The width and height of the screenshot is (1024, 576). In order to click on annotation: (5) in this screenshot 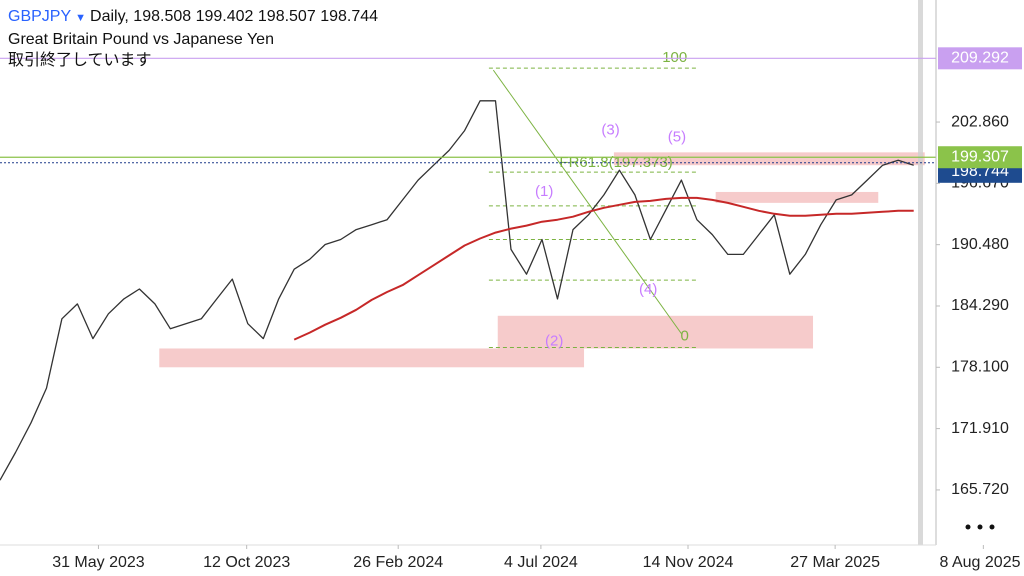, I will do `click(677, 136)`.